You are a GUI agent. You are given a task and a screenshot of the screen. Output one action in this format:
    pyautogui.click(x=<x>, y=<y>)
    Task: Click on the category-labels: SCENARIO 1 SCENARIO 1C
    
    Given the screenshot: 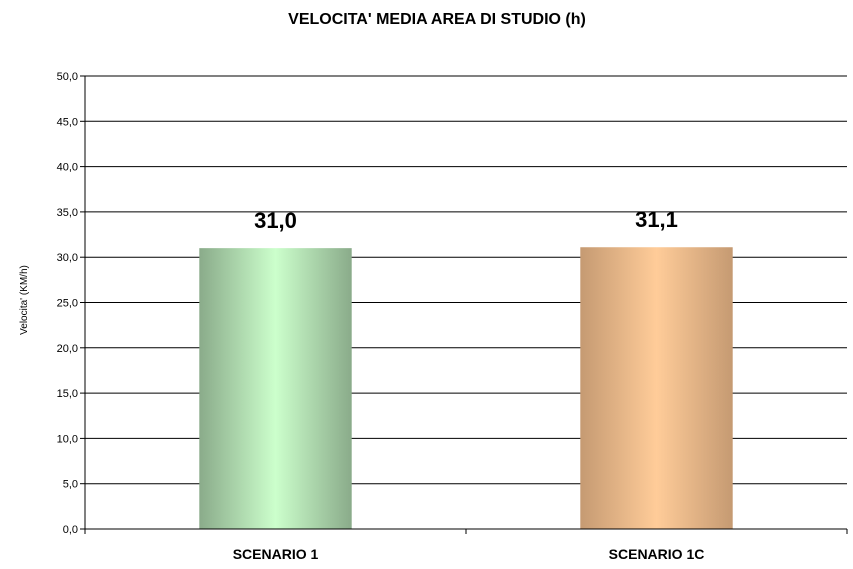 What is the action you would take?
    pyautogui.click(x=469, y=554)
    